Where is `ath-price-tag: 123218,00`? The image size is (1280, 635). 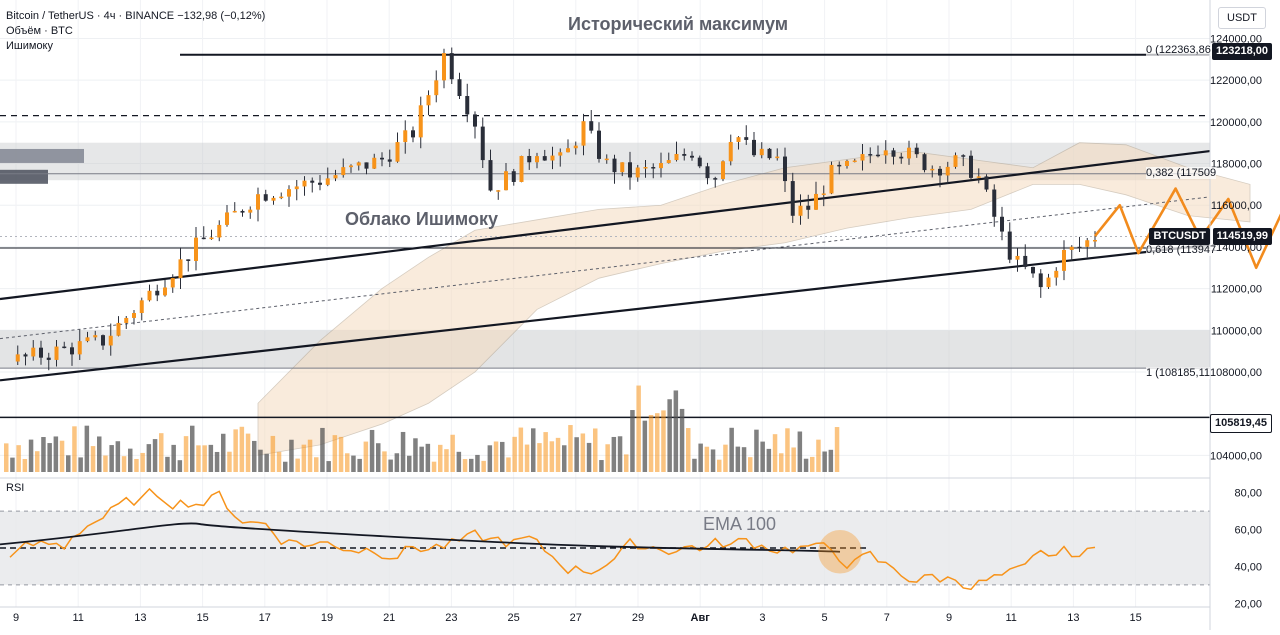
ath-price-tag: 123218,00 is located at coordinates (1242, 51).